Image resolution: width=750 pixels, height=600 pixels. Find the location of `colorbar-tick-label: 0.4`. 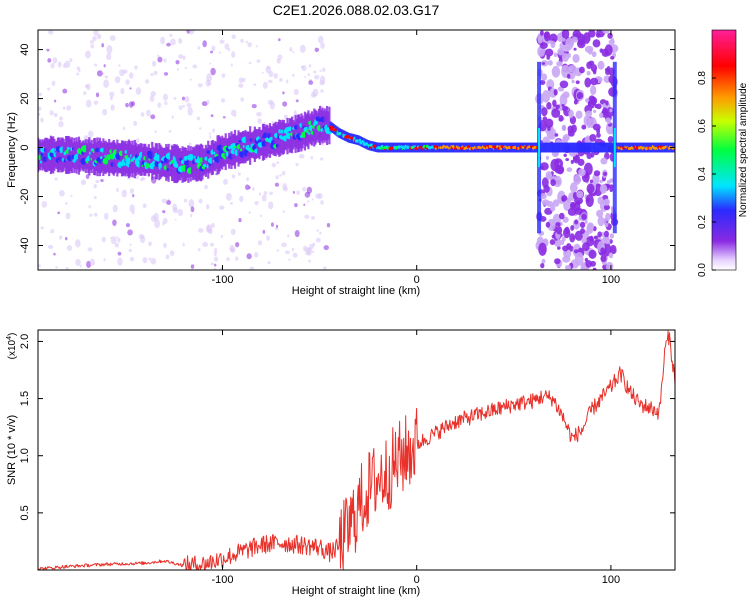

colorbar-tick-label: 0.4 is located at coordinates (702, 174).